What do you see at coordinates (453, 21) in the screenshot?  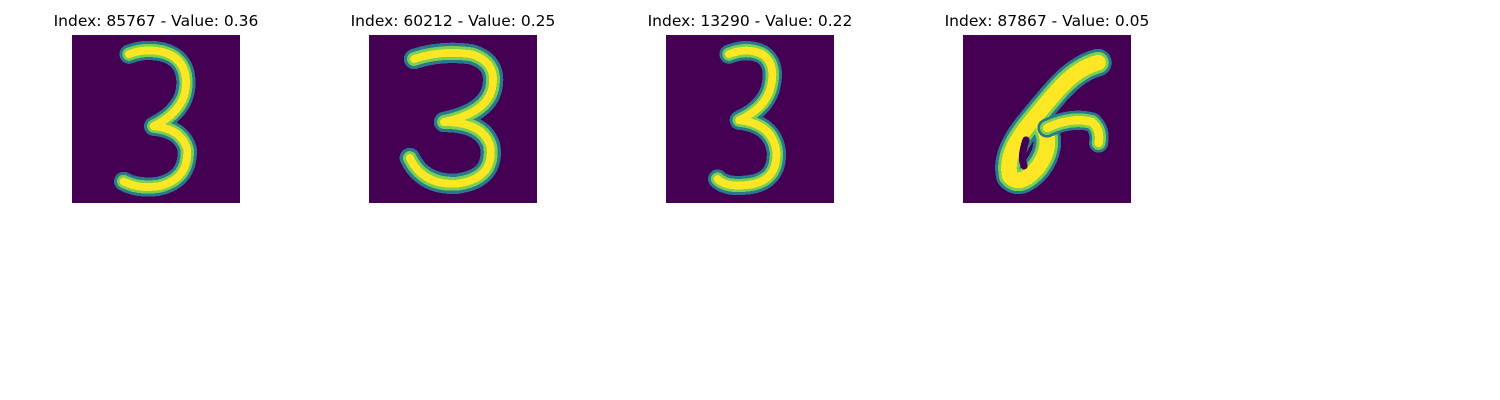 I see `panel-title: Index: 60212 - Value: 0.25` at bounding box center [453, 21].